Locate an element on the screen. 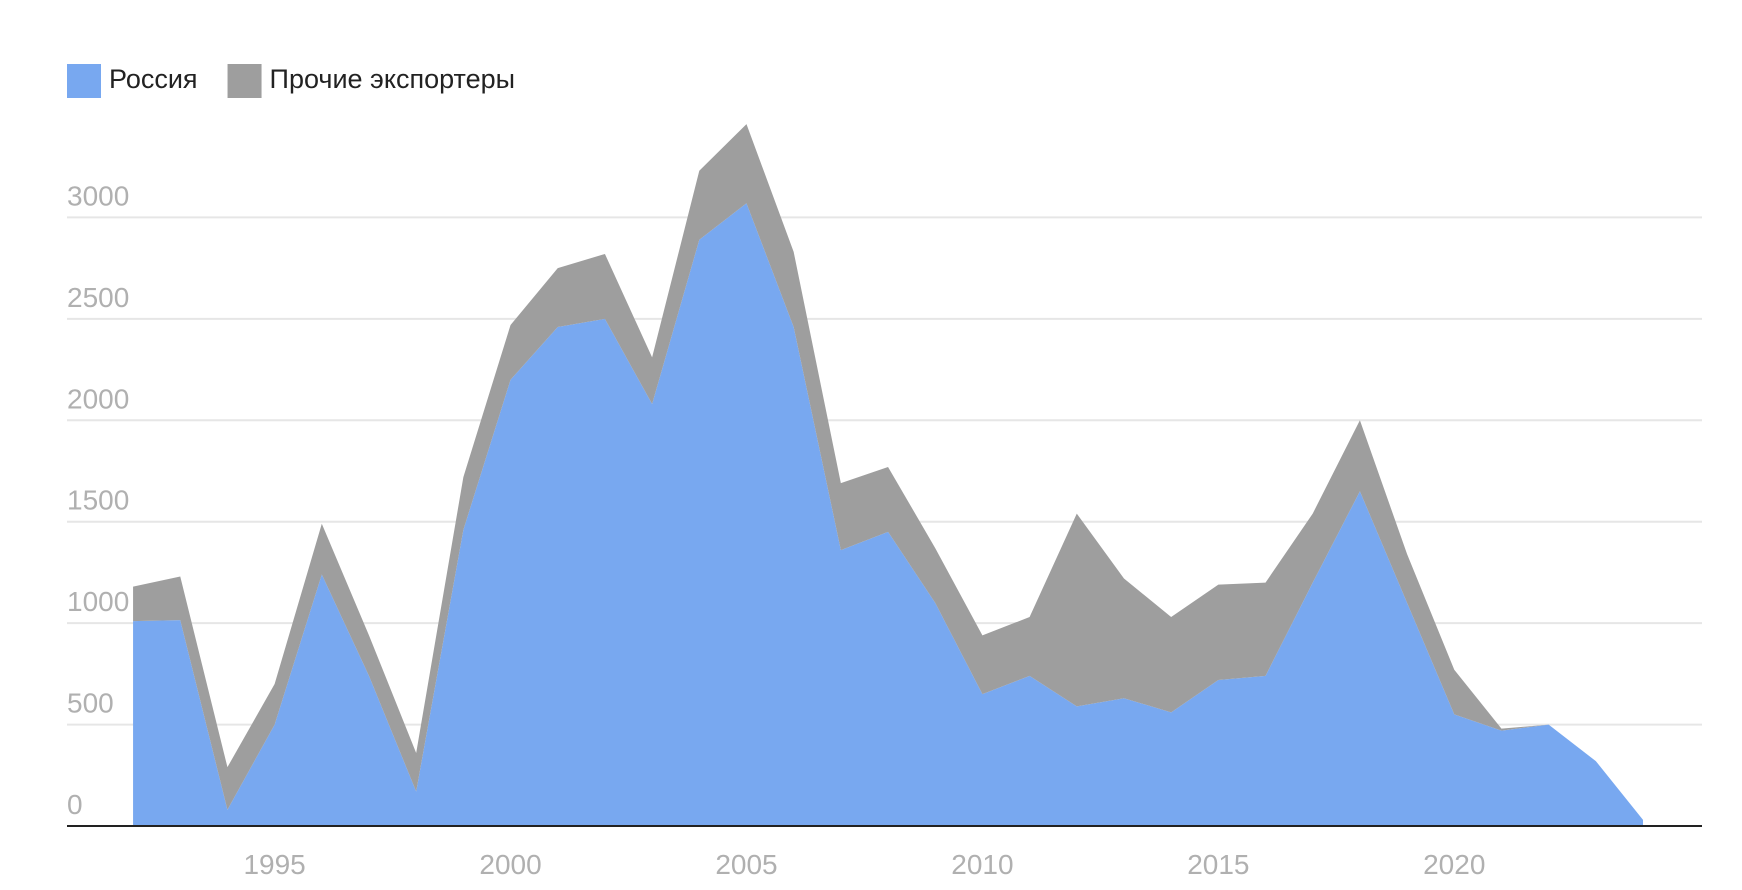 This screenshot has width=1742, height=890. x-tick-label: 2005 is located at coordinates (746, 864).